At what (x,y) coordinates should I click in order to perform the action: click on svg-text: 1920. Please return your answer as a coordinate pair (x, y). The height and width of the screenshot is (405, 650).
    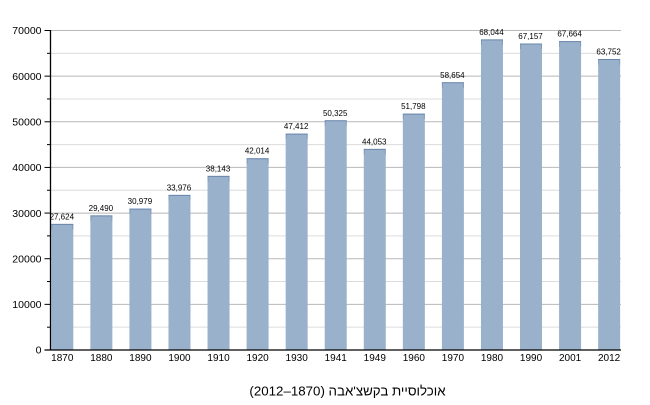
    Looking at the image, I should click on (257, 358).